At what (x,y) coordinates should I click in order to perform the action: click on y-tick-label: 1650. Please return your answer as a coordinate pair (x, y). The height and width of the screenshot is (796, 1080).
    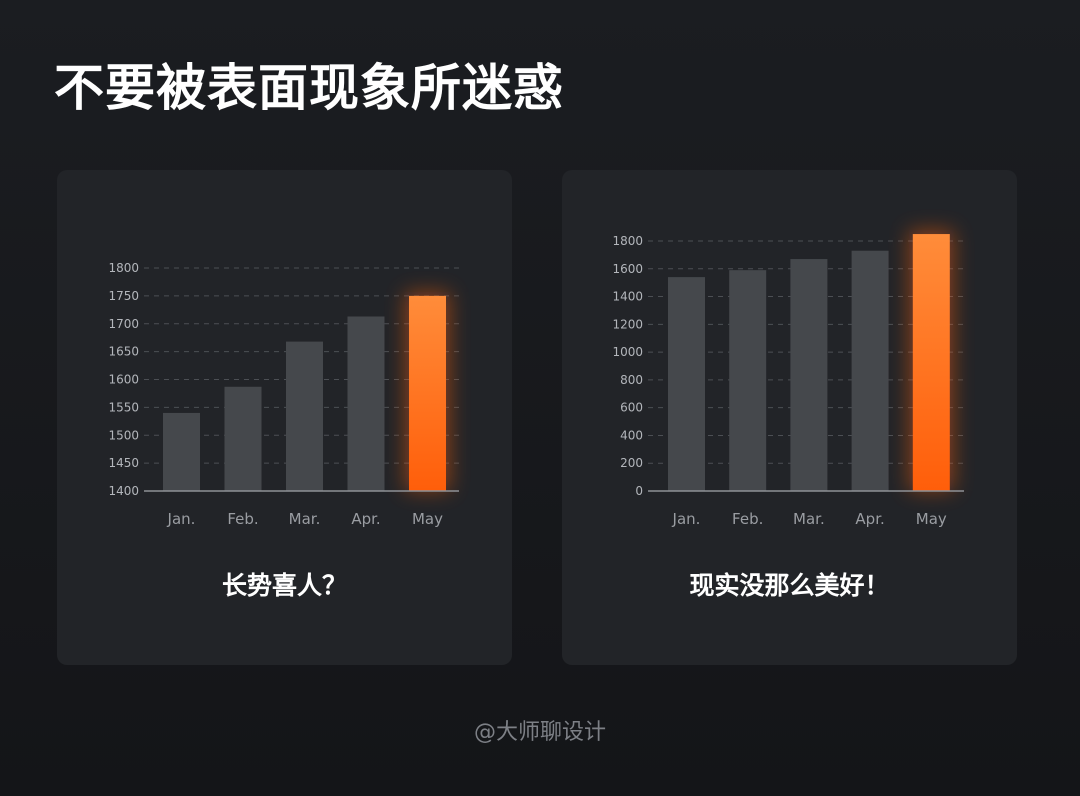
    Looking at the image, I should click on (123, 352).